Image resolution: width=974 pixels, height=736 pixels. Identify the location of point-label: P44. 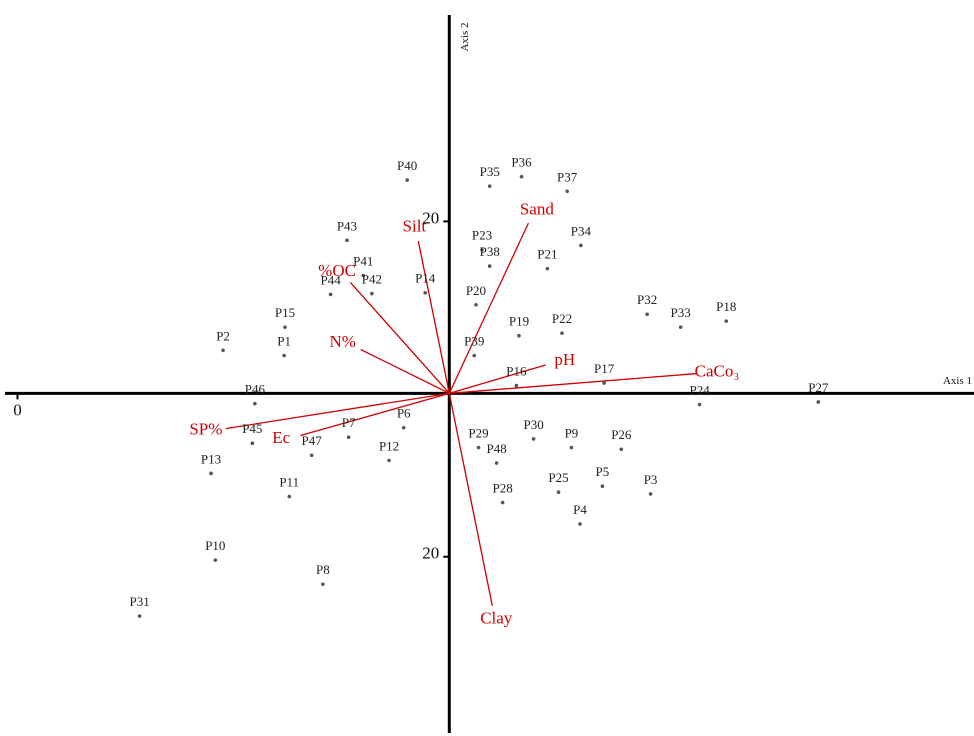
(330, 279).